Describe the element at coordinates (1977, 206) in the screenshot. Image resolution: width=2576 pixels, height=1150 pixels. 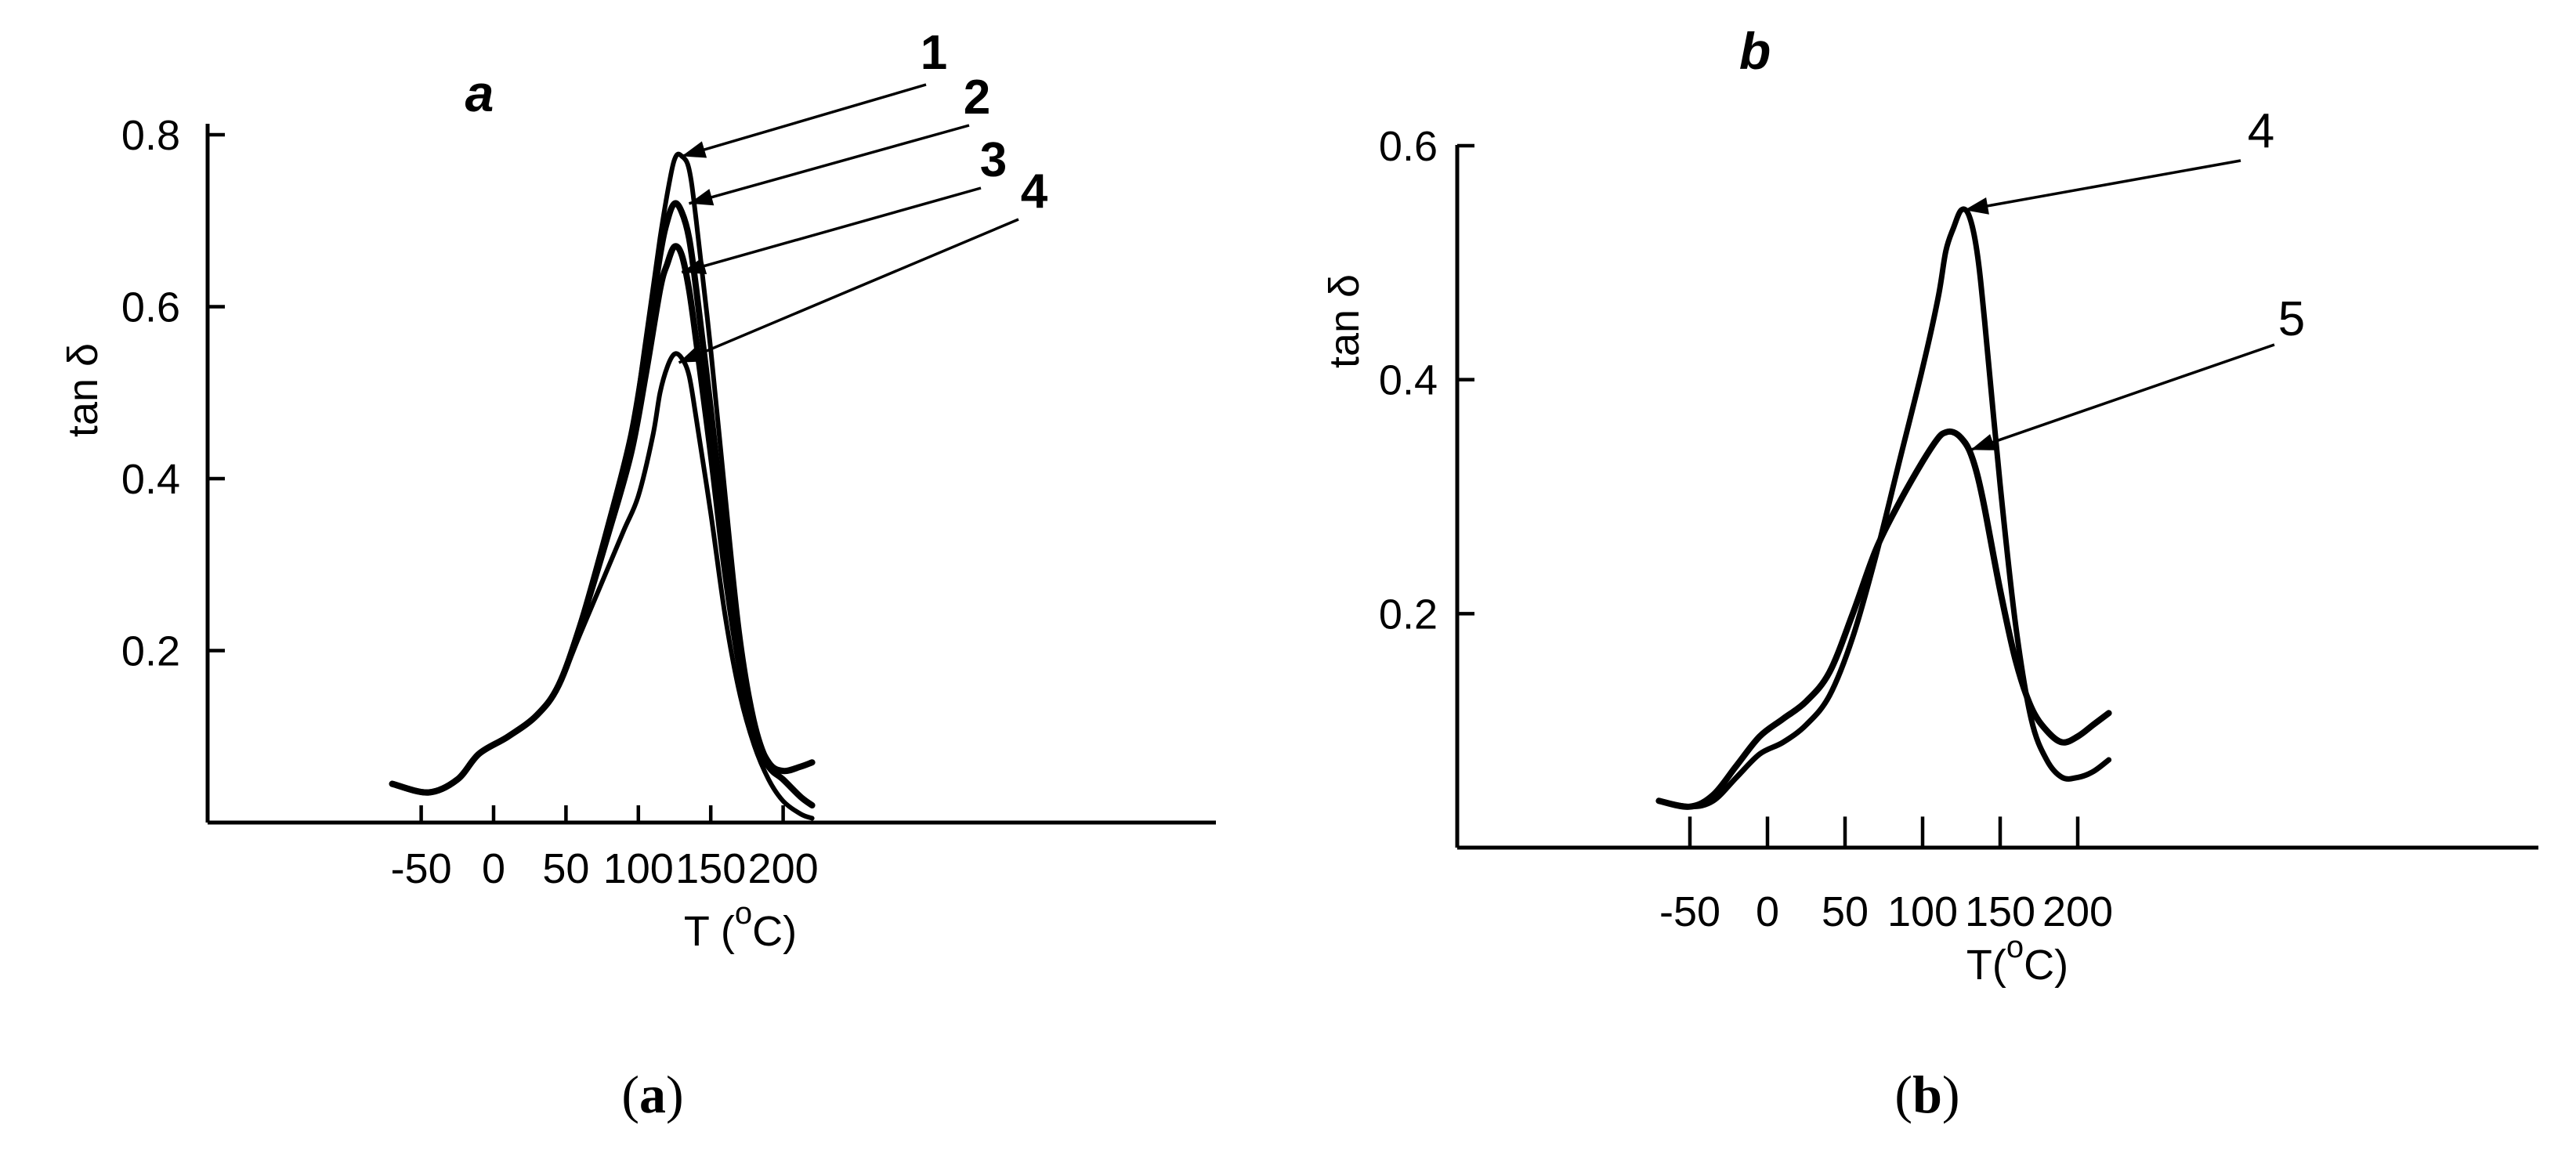
I see `chart-b-series-4-arrowhead` at that location.